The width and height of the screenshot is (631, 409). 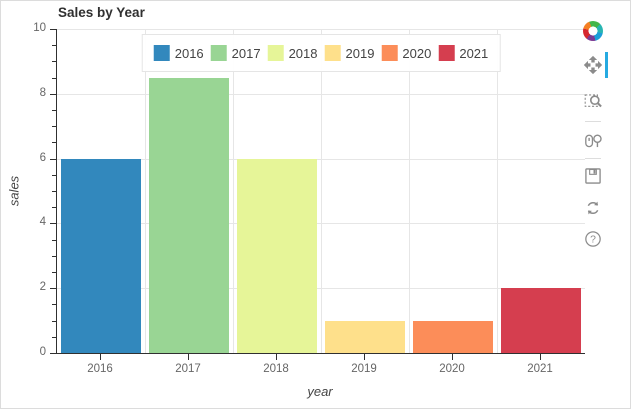 What do you see at coordinates (42, 158) in the screenshot?
I see `y-tick-label-6: 6` at bounding box center [42, 158].